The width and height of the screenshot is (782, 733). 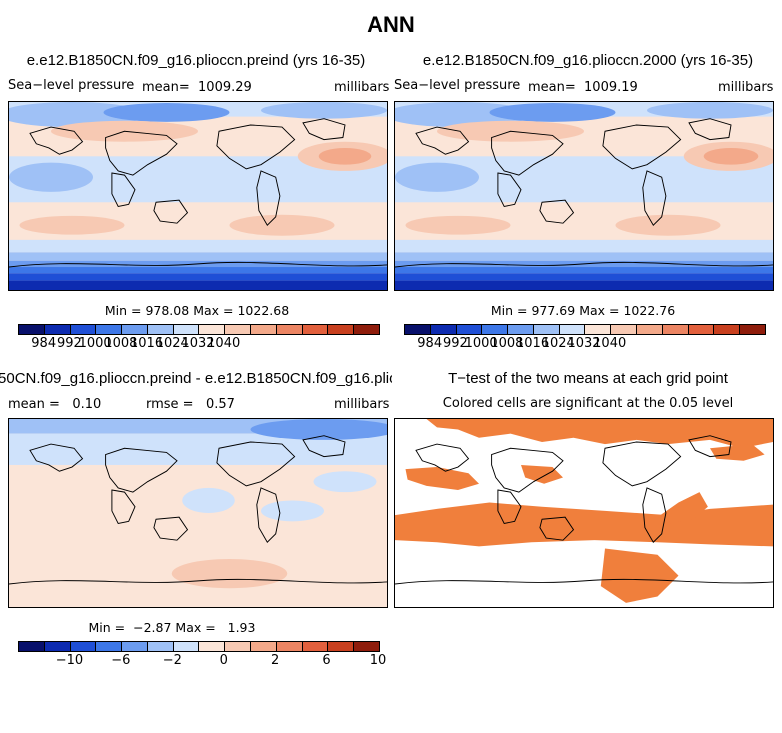 What do you see at coordinates (391, 24) in the screenshot?
I see `page-title: ANN` at bounding box center [391, 24].